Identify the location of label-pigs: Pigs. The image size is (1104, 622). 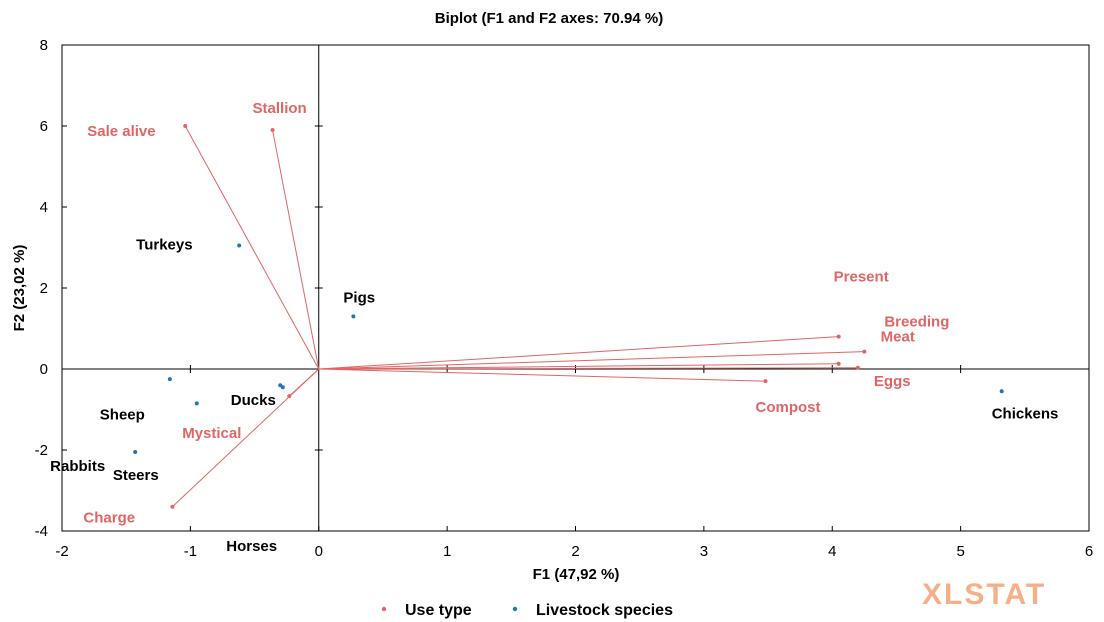
(359, 297).